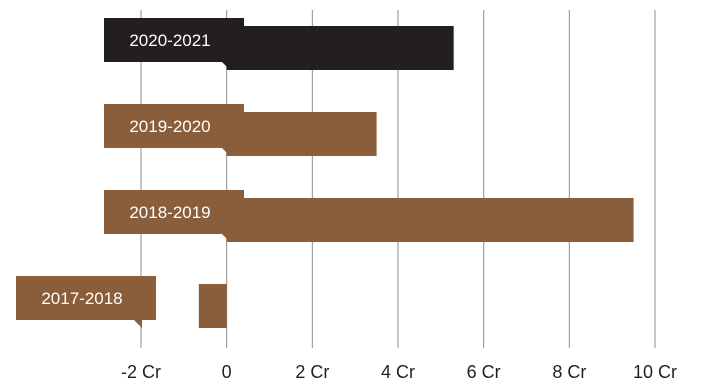 The image size is (709, 388). I want to click on x-tick-label: -2 Cr, so click(141, 372).